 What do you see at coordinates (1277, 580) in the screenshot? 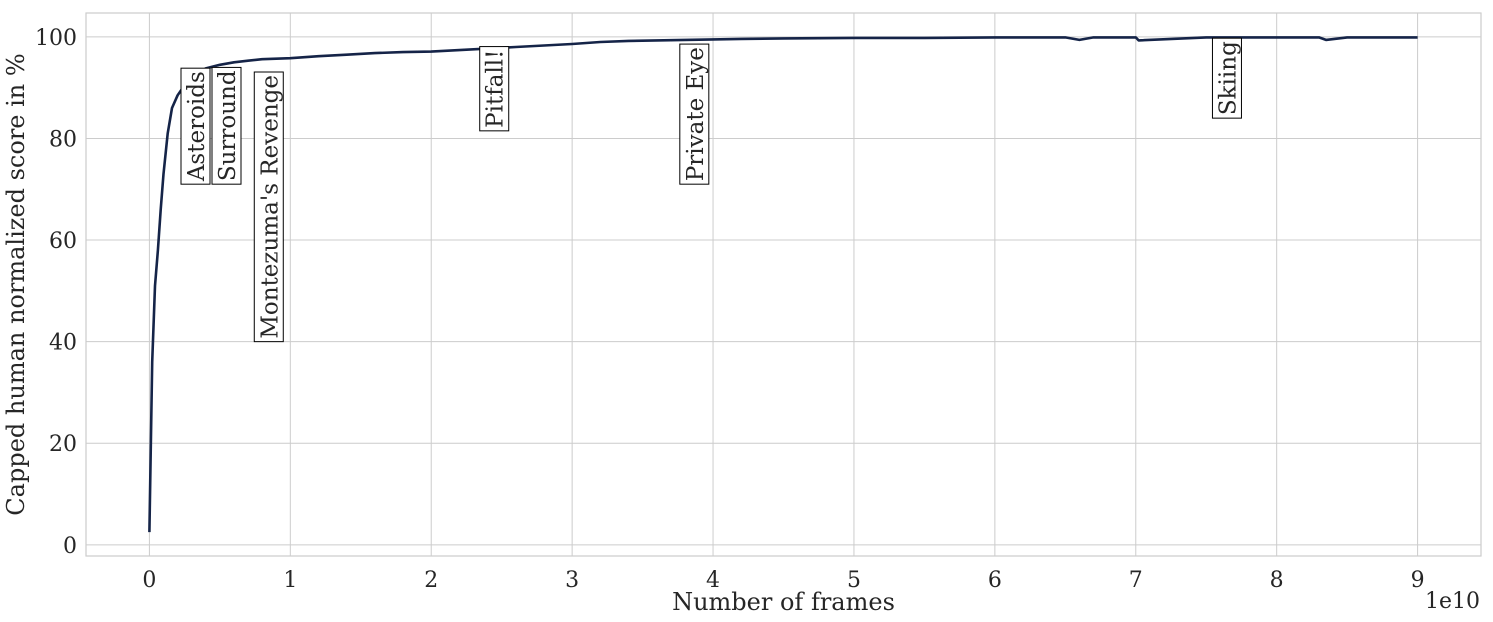
I see `x-tick-label: 8` at bounding box center [1277, 580].